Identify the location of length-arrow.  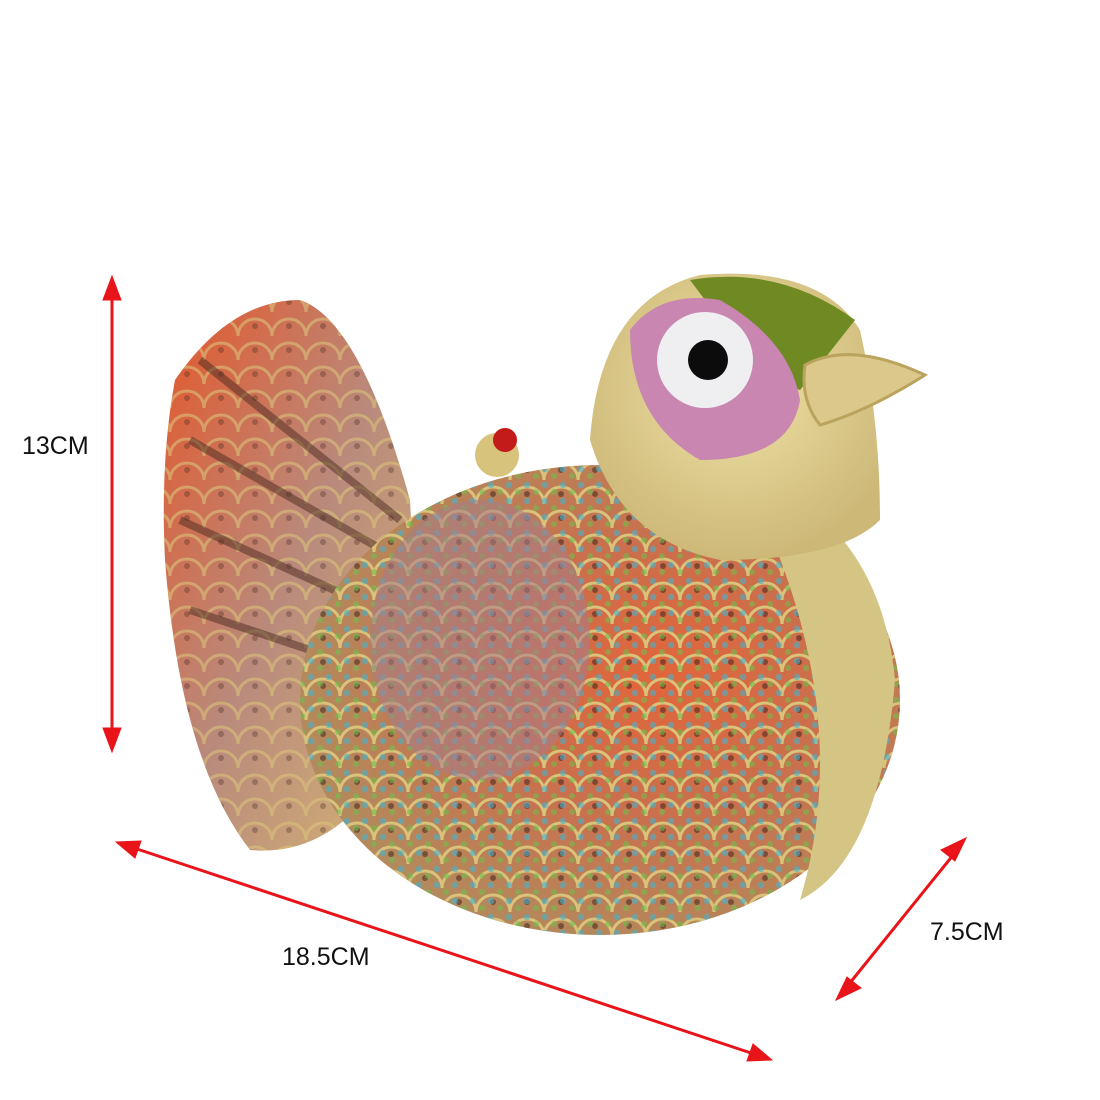
(444, 951).